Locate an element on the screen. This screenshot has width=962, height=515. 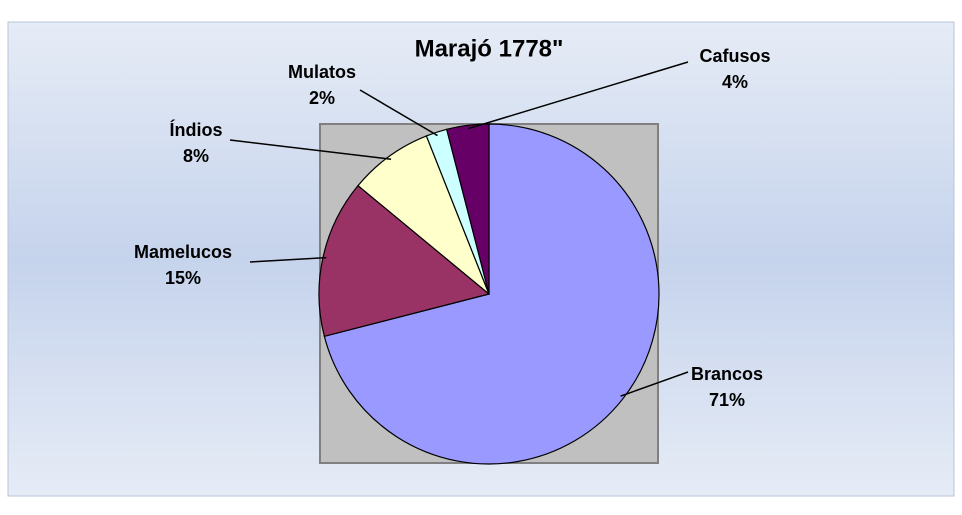
slice-label: Índios is located at coordinates (196, 129).